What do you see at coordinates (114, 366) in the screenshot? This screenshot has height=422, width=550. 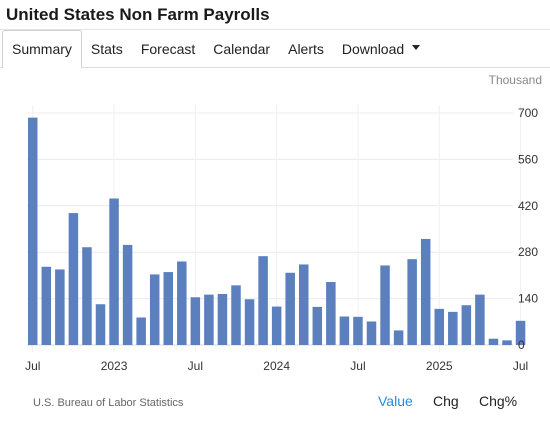 I see `x-tick-label: 2023` at bounding box center [114, 366].